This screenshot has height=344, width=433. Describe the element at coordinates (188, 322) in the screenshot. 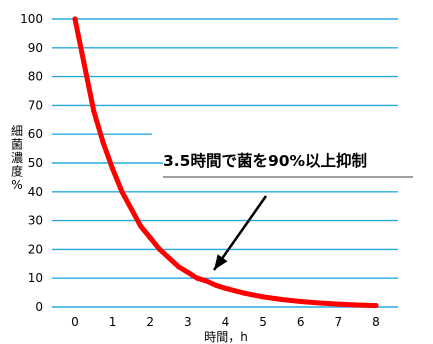

I see `x-tick-label: 3` at that location.